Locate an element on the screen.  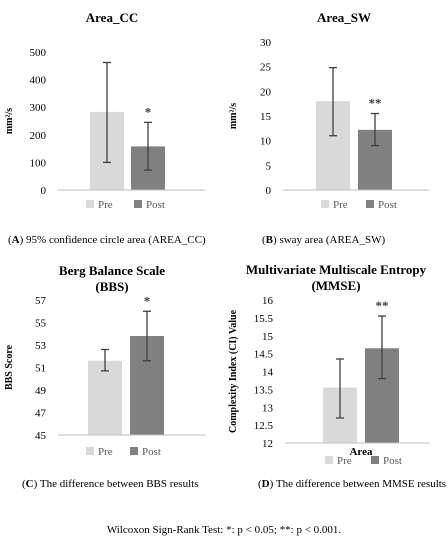
caption-c: (C) The difference between BBS results is located at coordinates (110, 484).